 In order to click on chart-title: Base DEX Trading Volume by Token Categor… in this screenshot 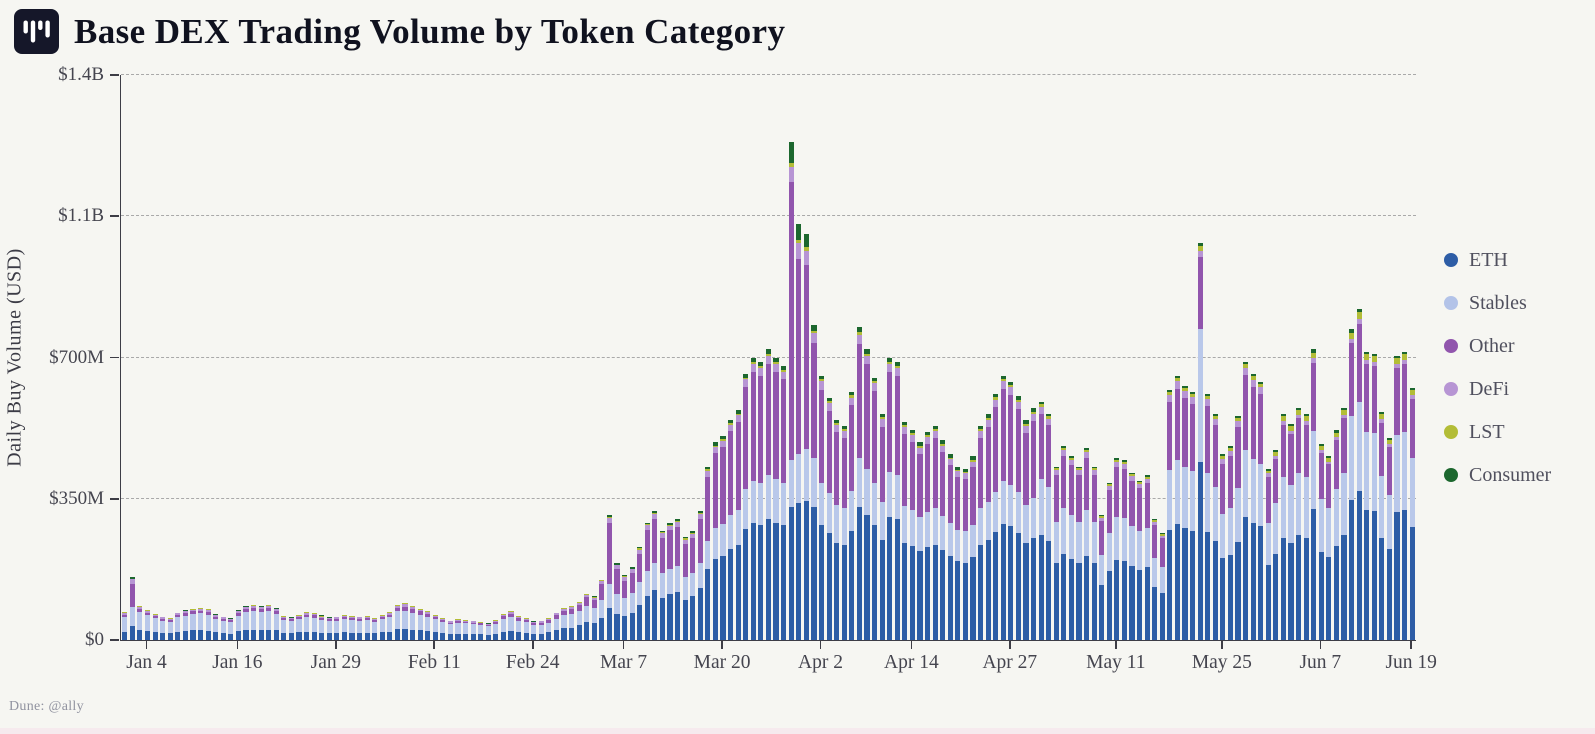, I will do `click(430, 31)`.